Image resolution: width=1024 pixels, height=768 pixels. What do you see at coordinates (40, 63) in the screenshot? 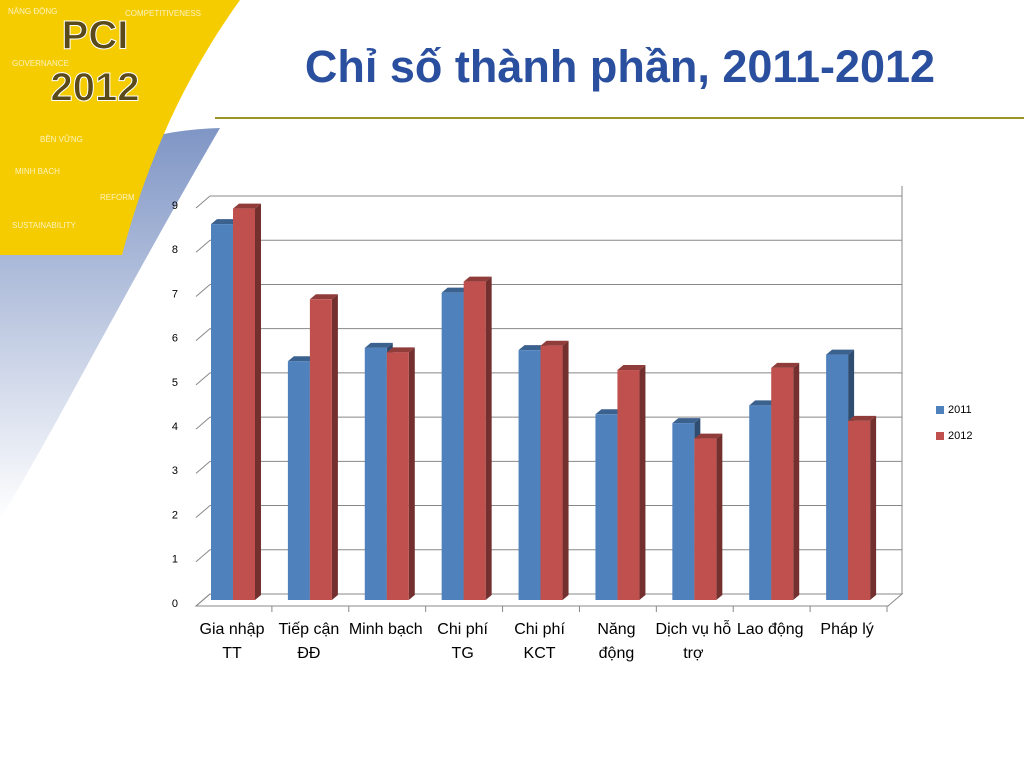
I see `logo-word: GOVERNANCE` at bounding box center [40, 63].